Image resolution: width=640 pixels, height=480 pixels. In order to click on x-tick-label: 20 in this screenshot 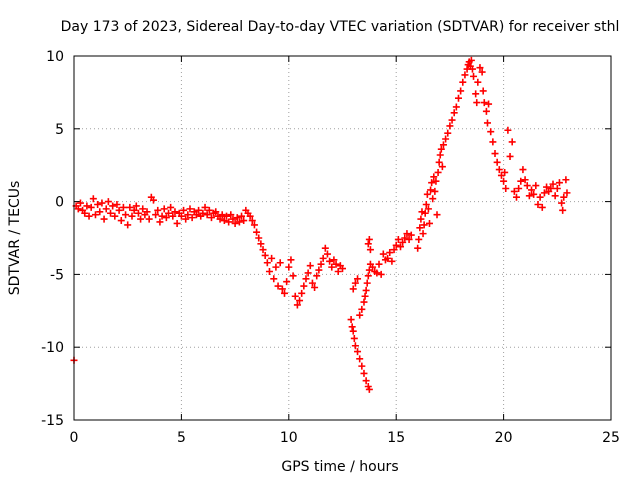, I will do `click(504, 438)`.